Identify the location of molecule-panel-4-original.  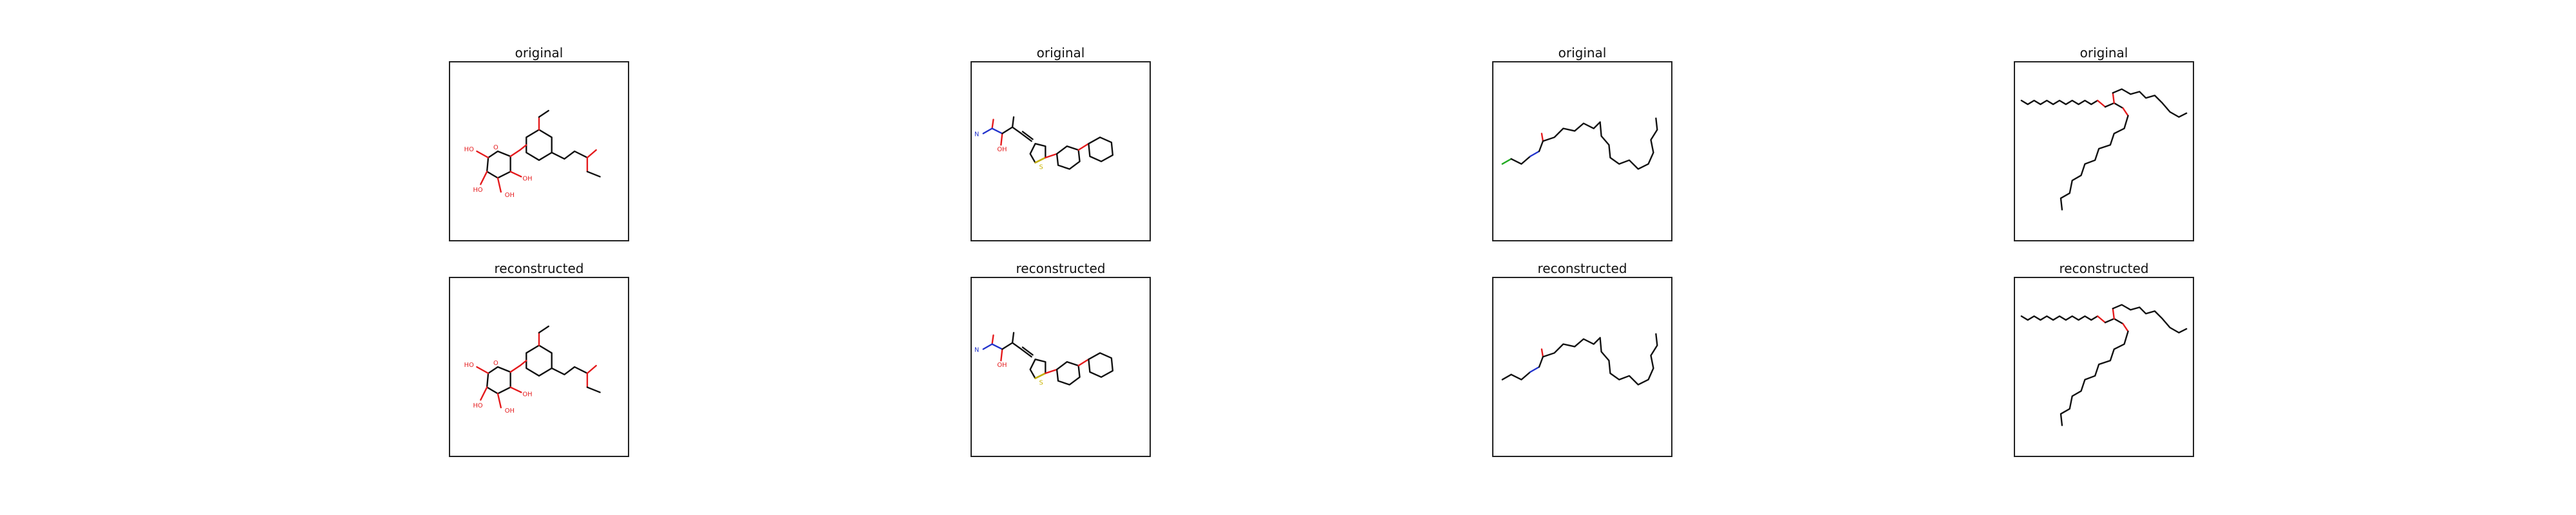
(2104, 151).